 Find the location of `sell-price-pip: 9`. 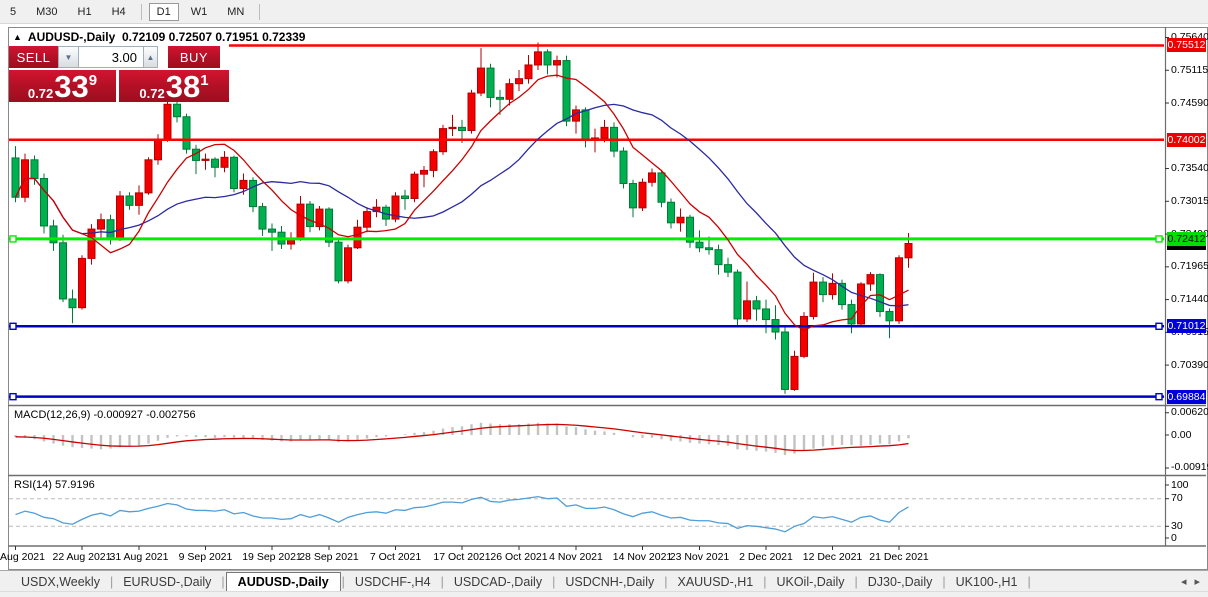

sell-price-pip: 9 is located at coordinates (93, 80).